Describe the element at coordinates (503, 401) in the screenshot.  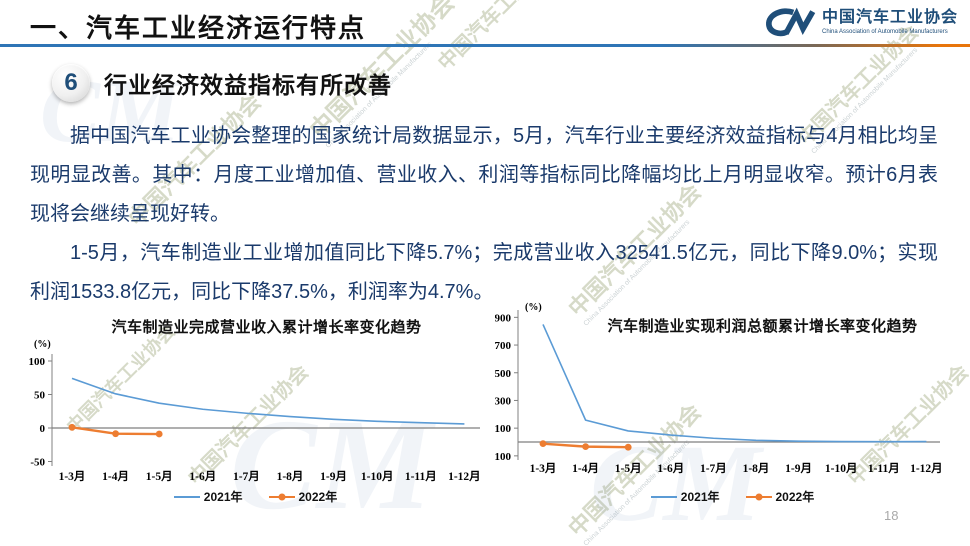
I see `y-tick-label: 300` at that location.